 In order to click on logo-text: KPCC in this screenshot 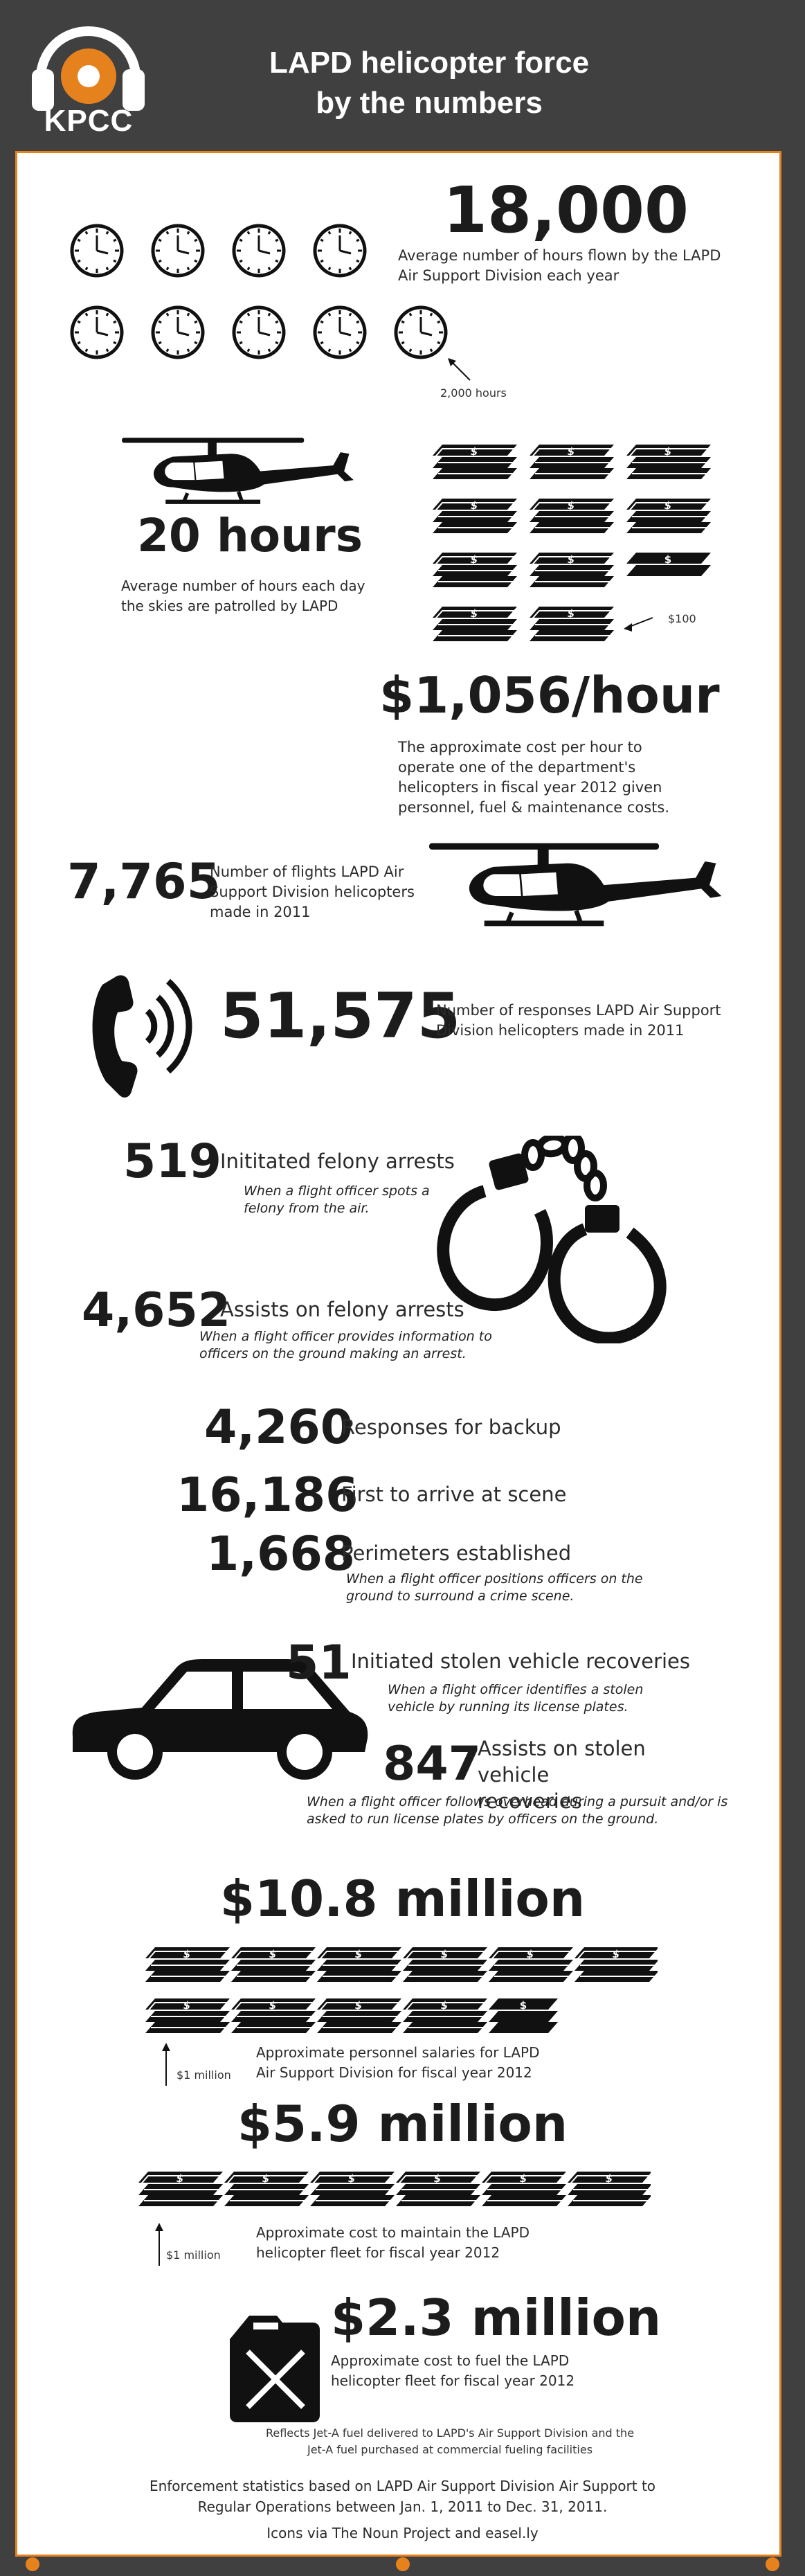, I will do `click(89, 121)`.